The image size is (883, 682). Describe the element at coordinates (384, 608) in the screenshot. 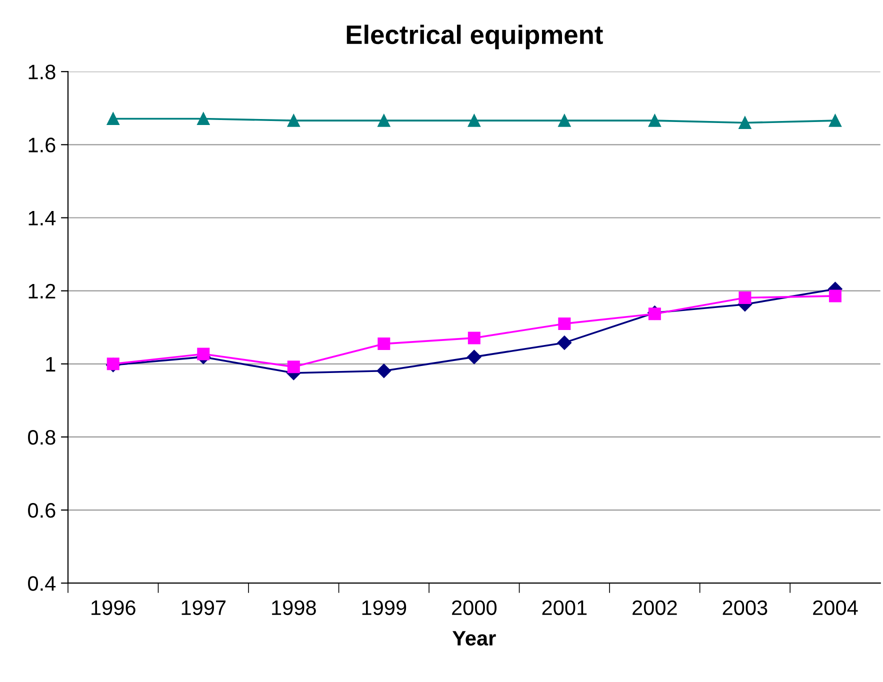

I see `x-tick-label: 1999` at that location.